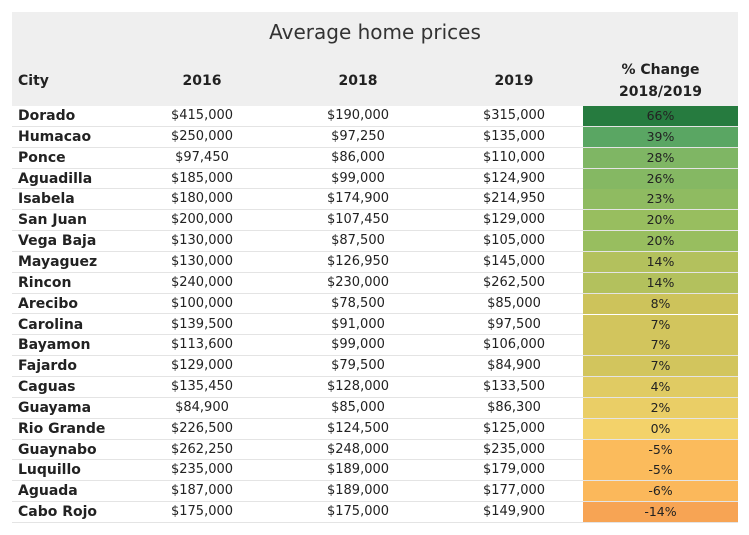 The image size is (749, 535). I want to click on cell-pct-change: 26%, so click(660, 178).